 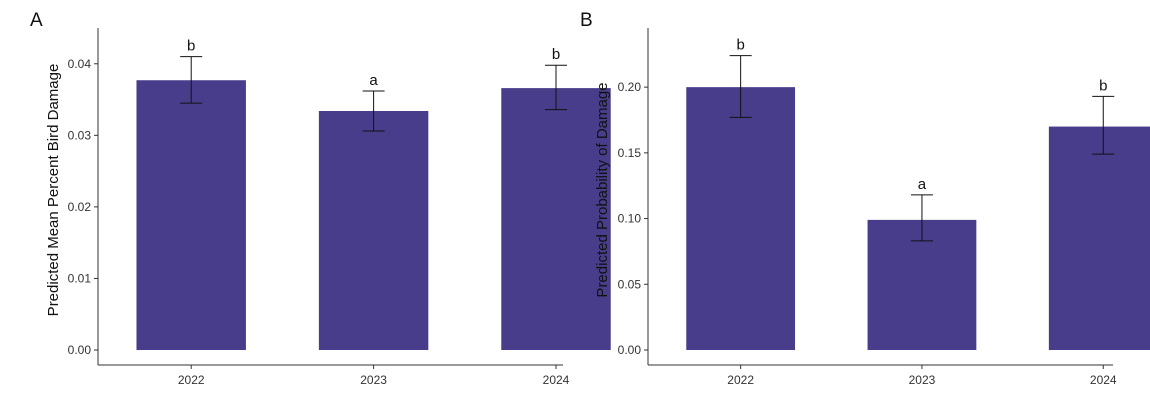 What do you see at coordinates (630, 87) in the screenshot?
I see `panel-b-y-tick-label: 0.20` at bounding box center [630, 87].